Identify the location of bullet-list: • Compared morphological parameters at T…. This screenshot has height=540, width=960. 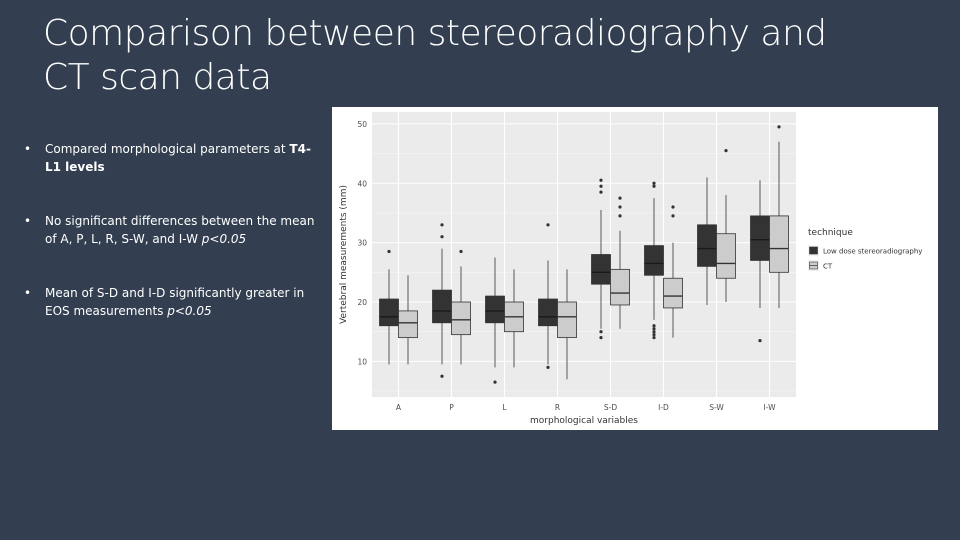
(174, 248).